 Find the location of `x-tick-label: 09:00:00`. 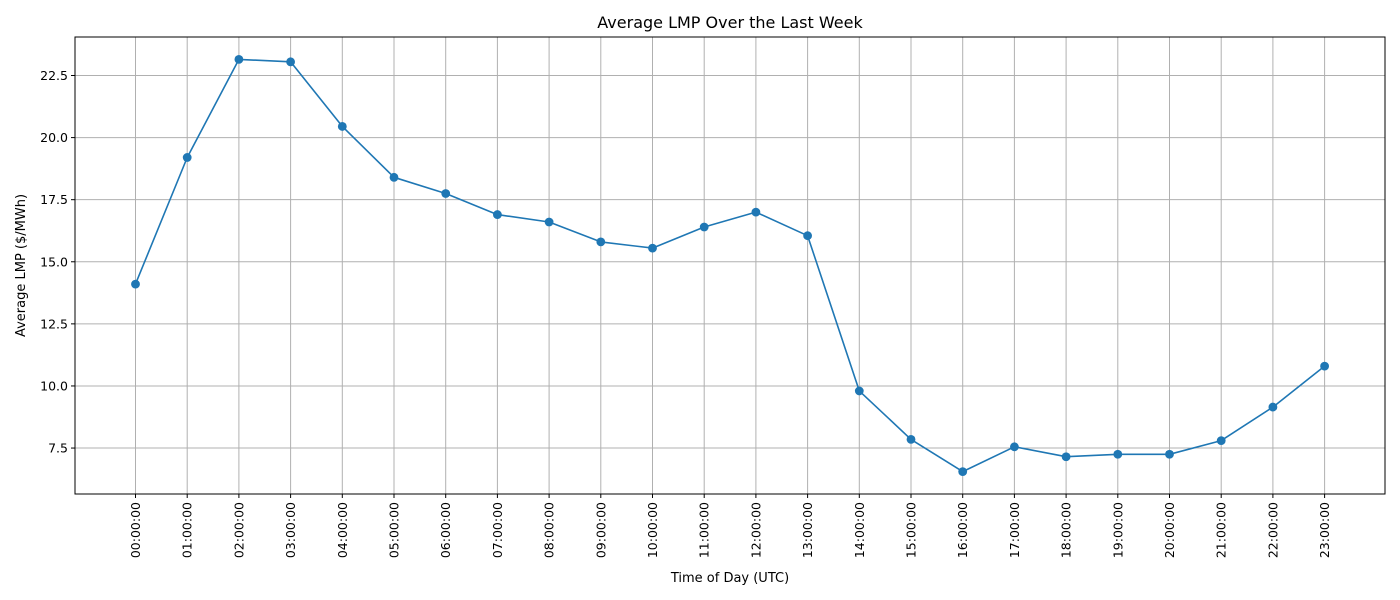

x-tick-label: 09:00:00 is located at coordinates (600, 530).